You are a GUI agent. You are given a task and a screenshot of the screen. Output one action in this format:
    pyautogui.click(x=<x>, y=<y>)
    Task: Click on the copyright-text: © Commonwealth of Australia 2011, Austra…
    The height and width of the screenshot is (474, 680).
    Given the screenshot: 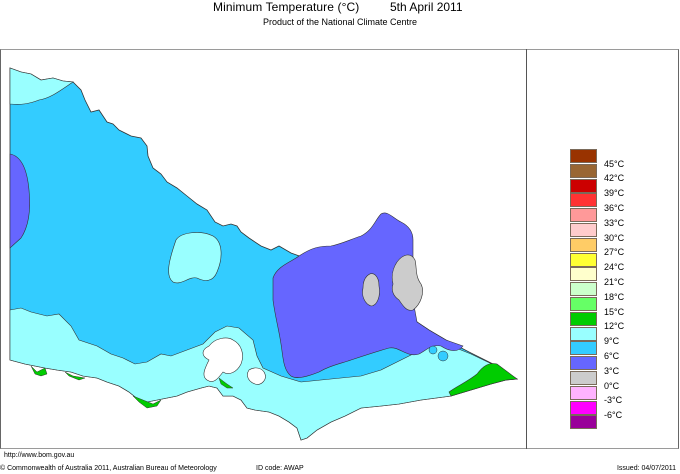 What is the action you would take?
    pyautogui.click(x=108, y=468)
    